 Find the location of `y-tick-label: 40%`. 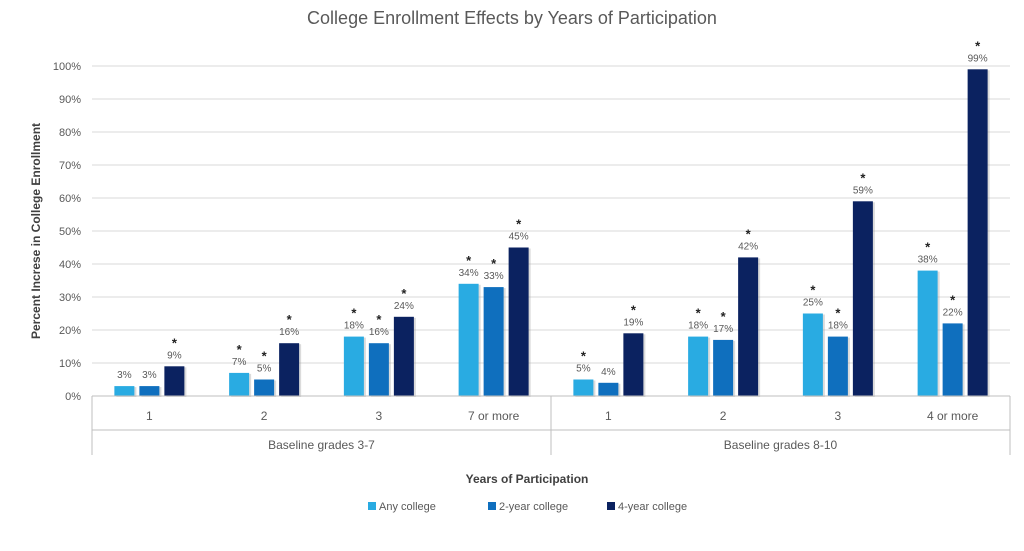

y-tick-label: 40% is located at coordinates (70, 265).